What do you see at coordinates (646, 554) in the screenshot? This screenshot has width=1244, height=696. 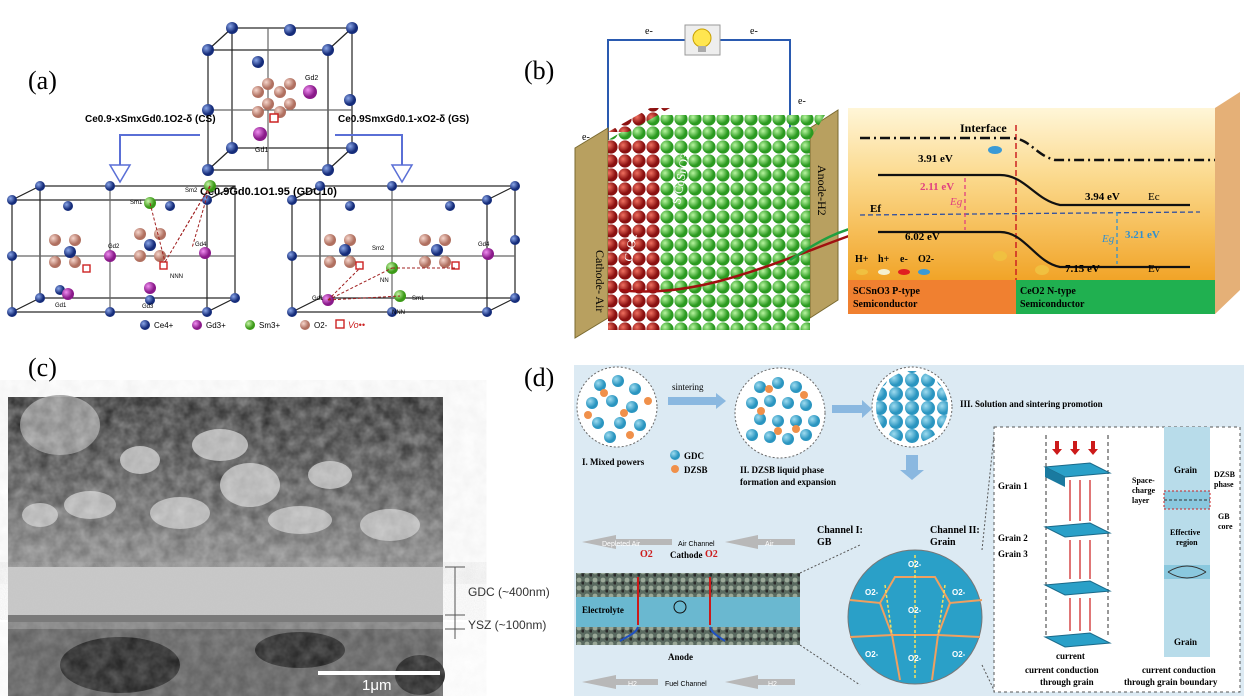 I see `o2-label-1: O2` at bounding box center [646, 554].